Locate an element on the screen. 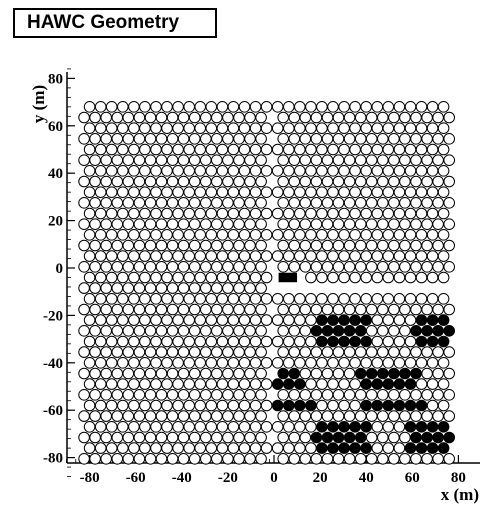 The image size is (482, 511). y-tick-label: -20 is located at coordinates (53, 316).